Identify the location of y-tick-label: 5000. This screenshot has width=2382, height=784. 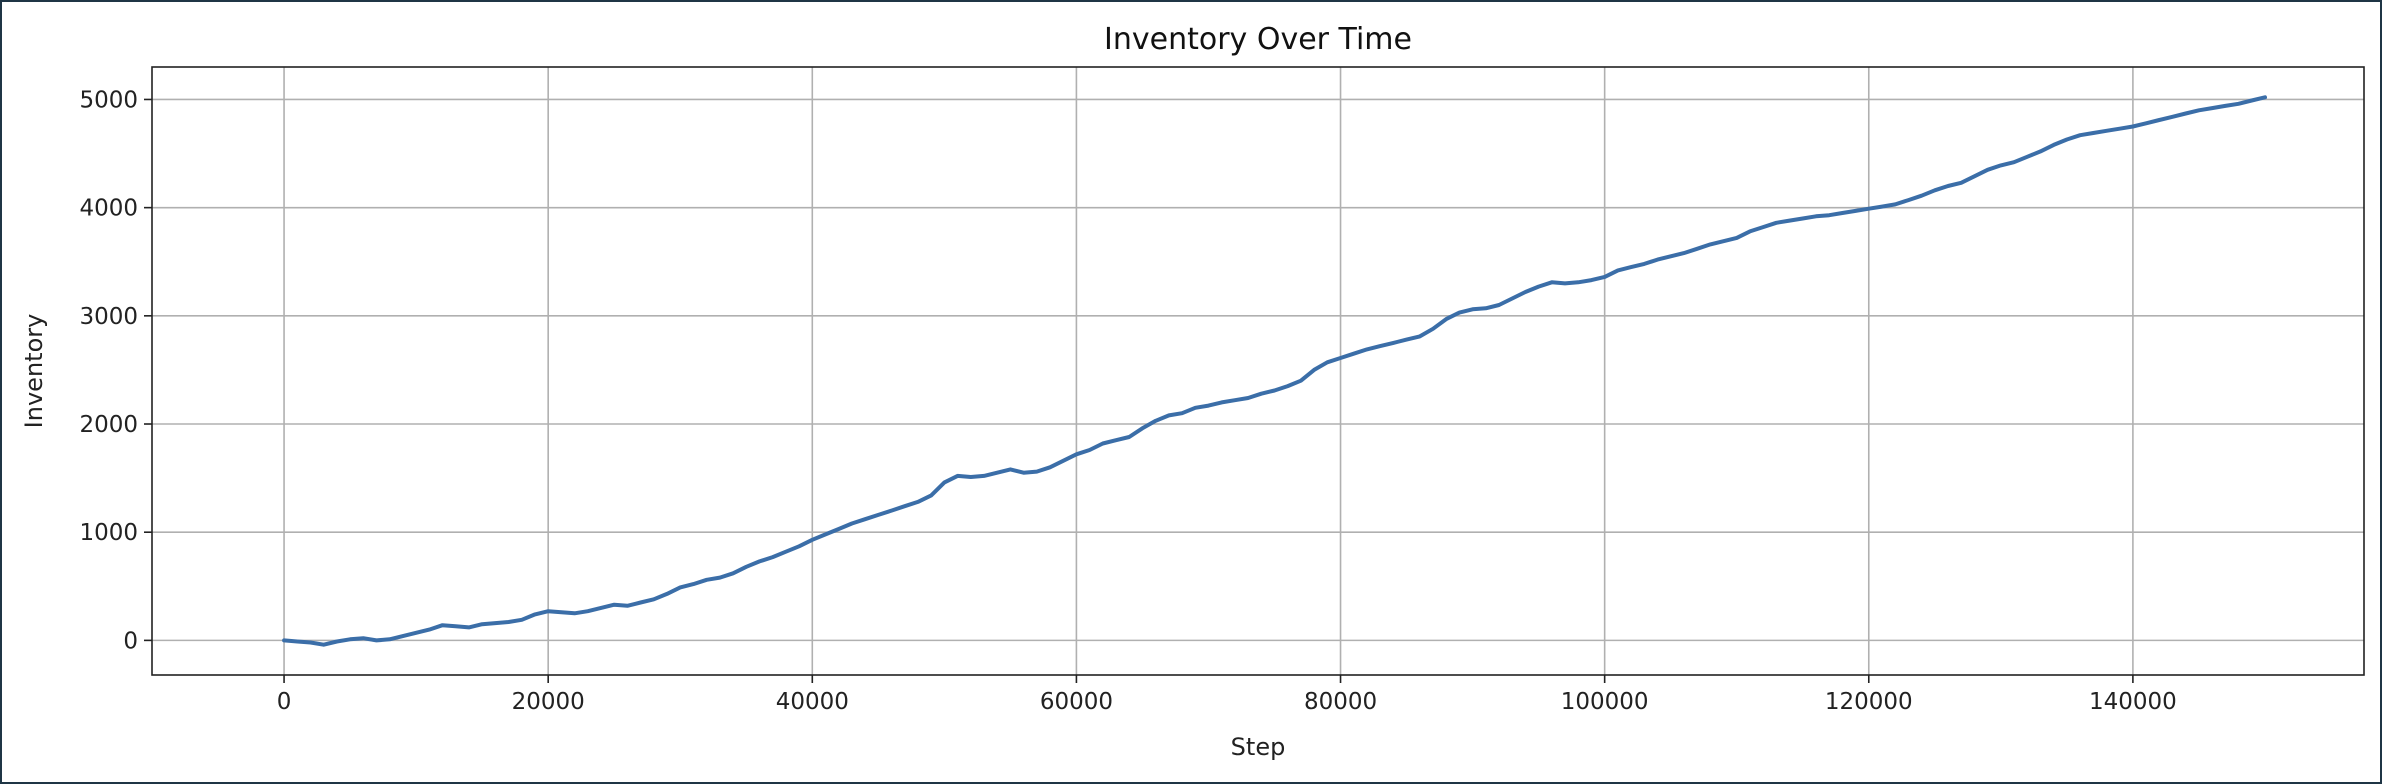
(108, 100).